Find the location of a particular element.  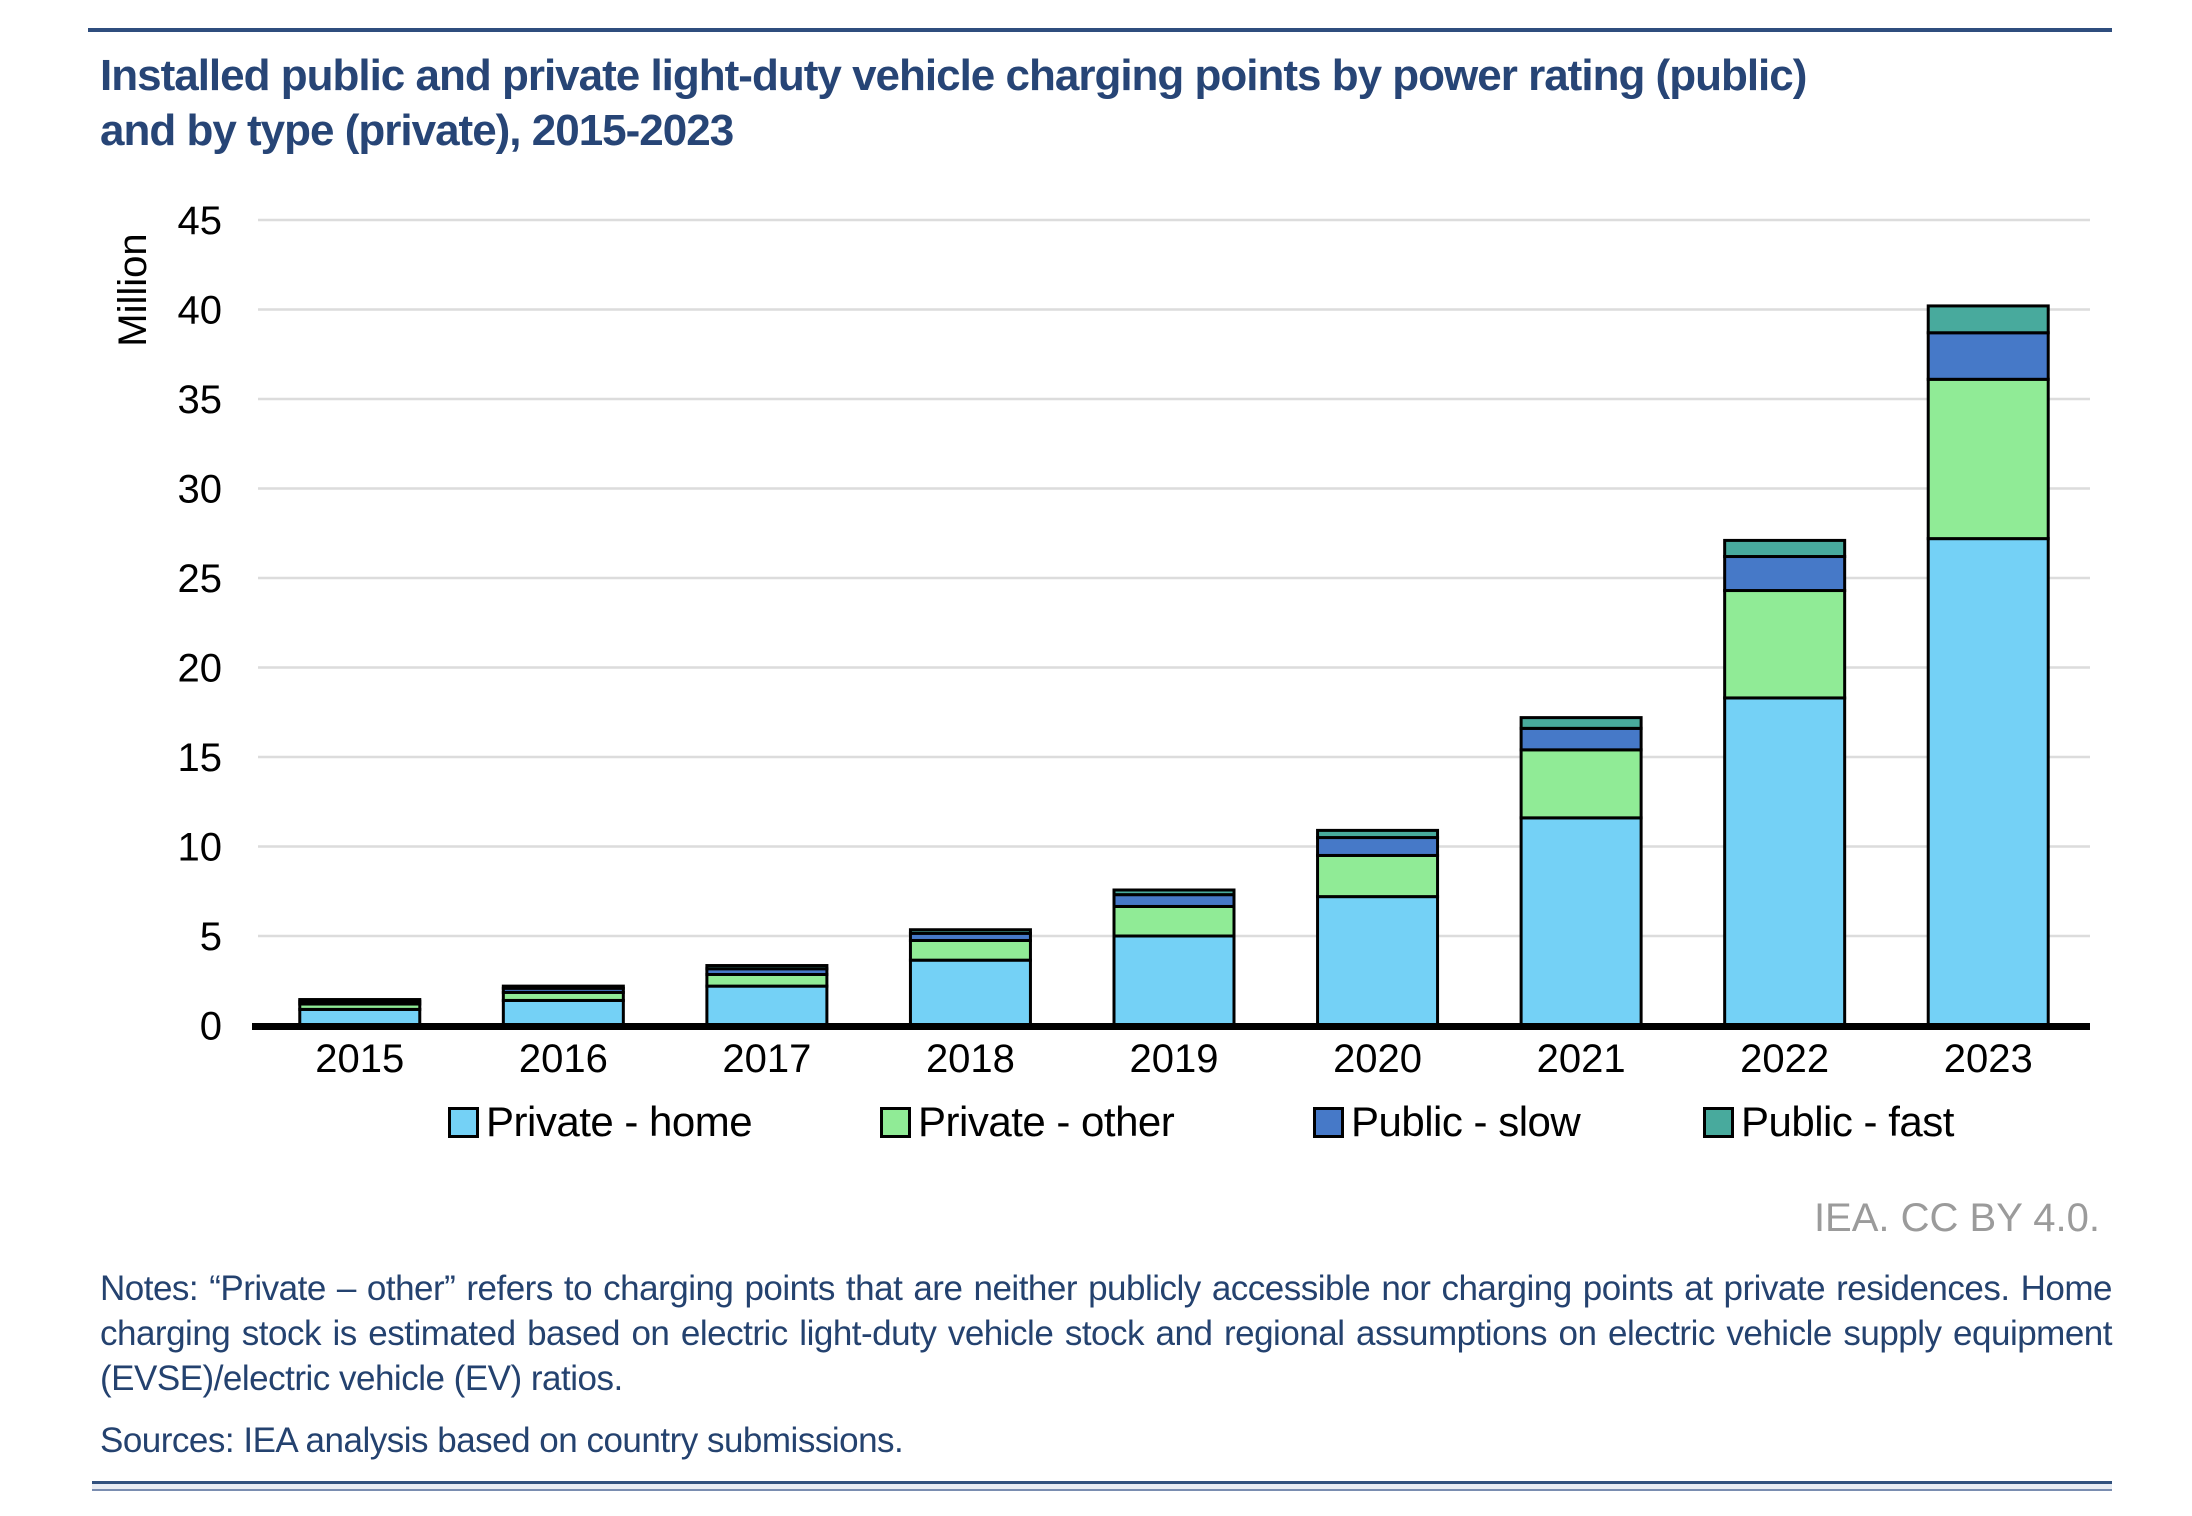

bar-segment-public-slow-2021 is located at coordinates (1581, 739).